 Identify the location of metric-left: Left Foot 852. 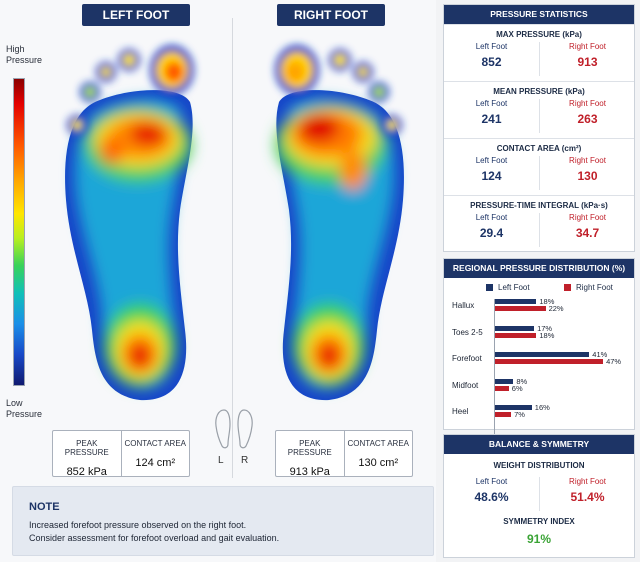
(491, 55).